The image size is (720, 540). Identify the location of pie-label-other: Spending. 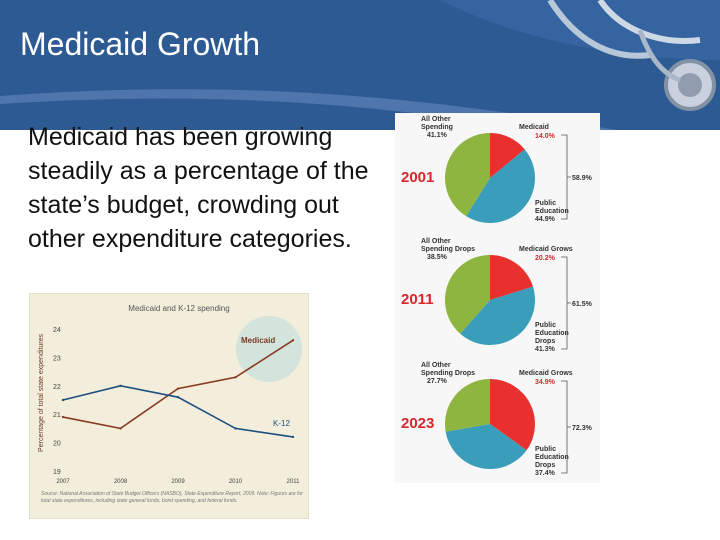
(437, 127).